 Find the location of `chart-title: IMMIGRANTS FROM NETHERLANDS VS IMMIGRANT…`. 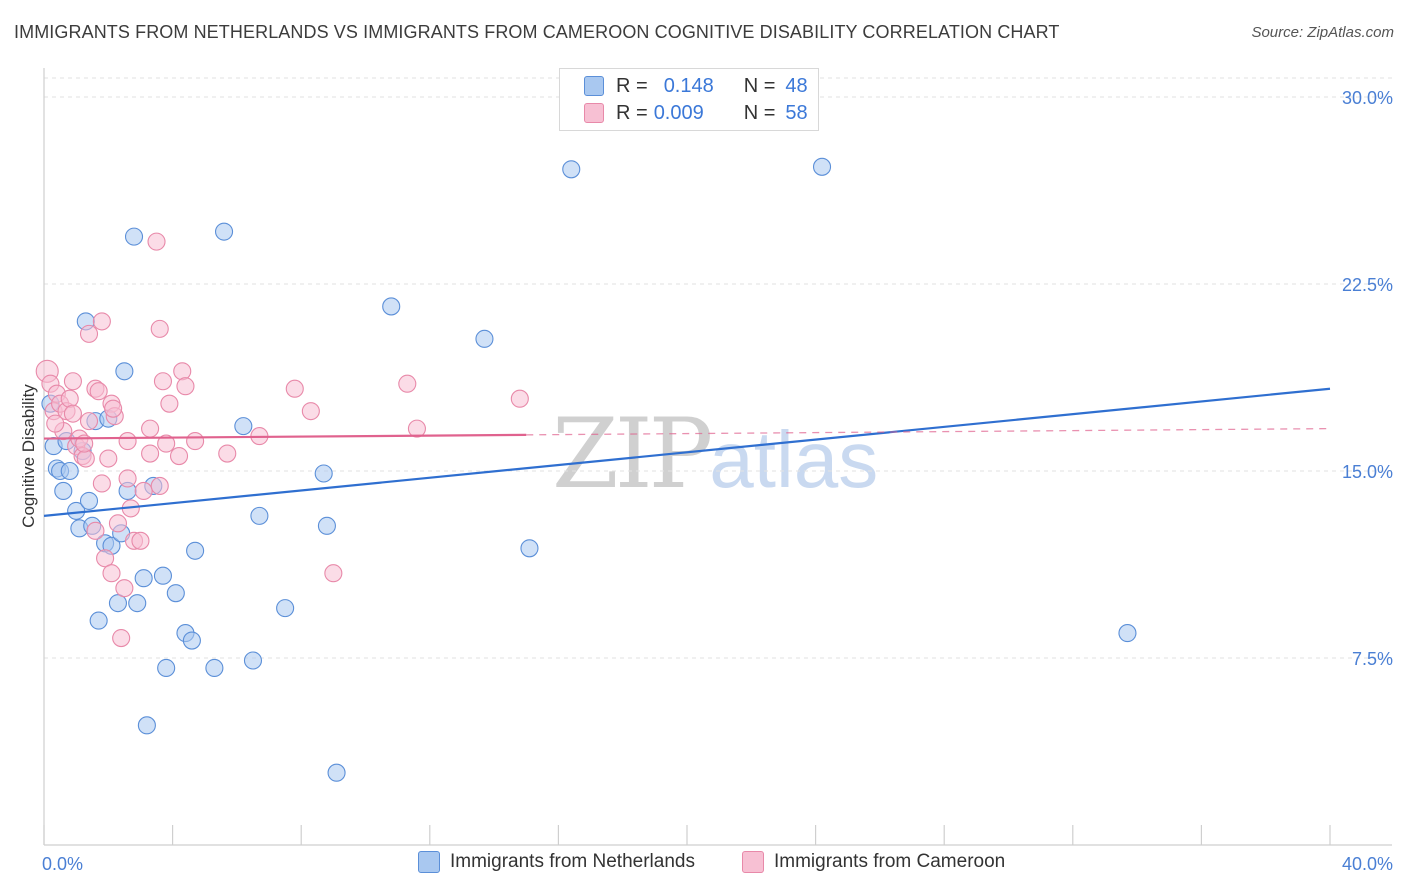

chart-title: IMMIGRANTS FROM NETHERLANDS VS IMMIGRANT… is located at coordinates (537, 32).